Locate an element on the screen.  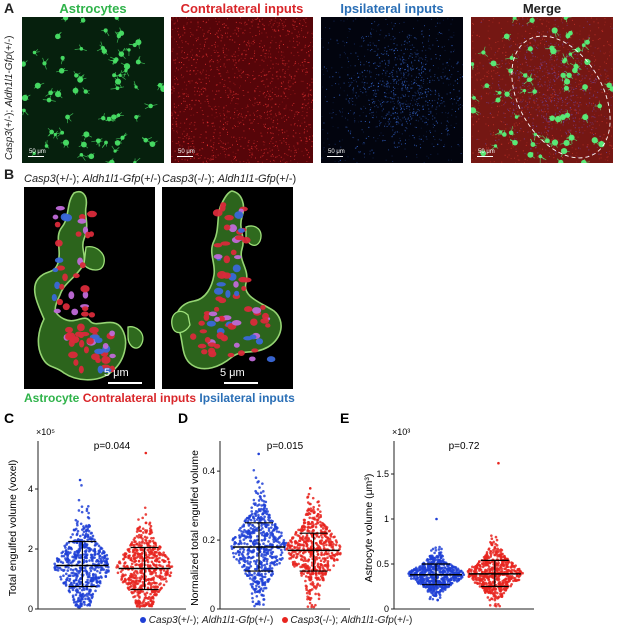
error-bar is located at coordinates (436, 574).